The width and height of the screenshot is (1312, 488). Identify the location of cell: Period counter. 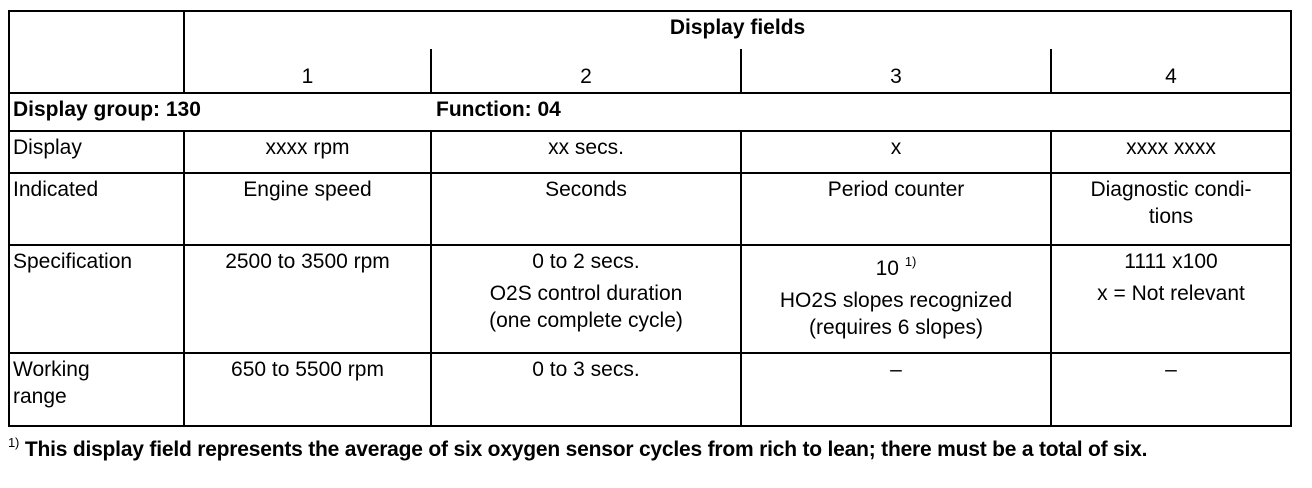
(896, 209).